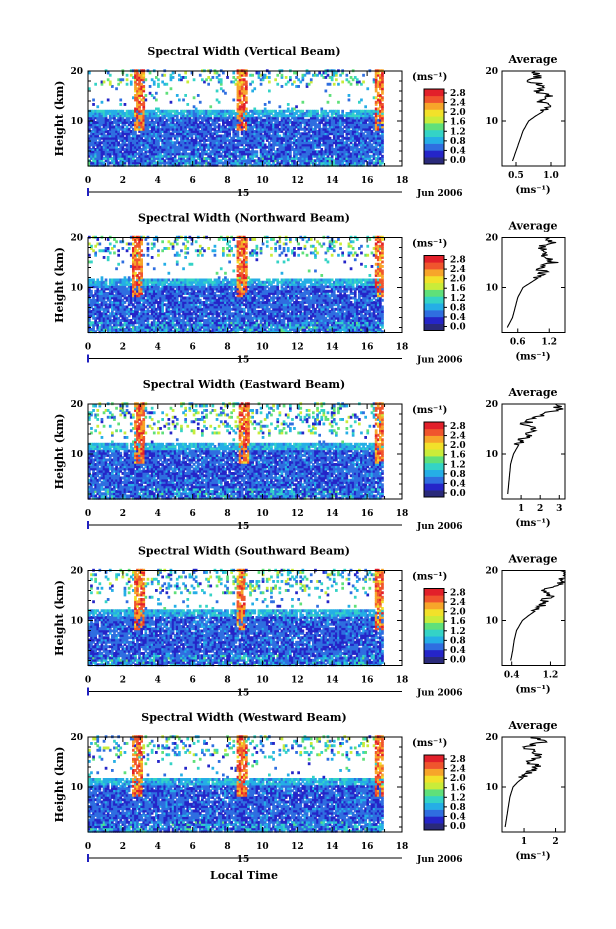 This screenshot has width=616, height=929. I want to click on average-x-tick-label: 0.6, so click(518, 343).